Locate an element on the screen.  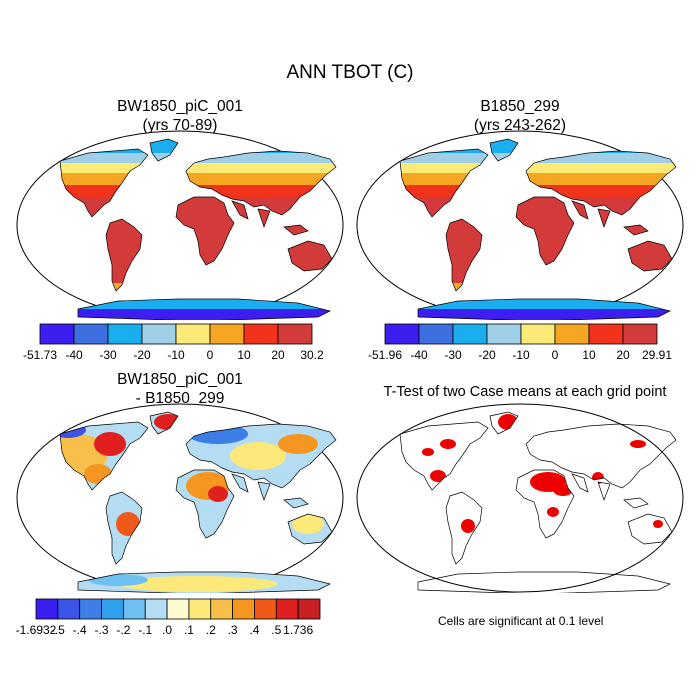
colorbar-label: -51.73 is located at coordinates (40, 355).